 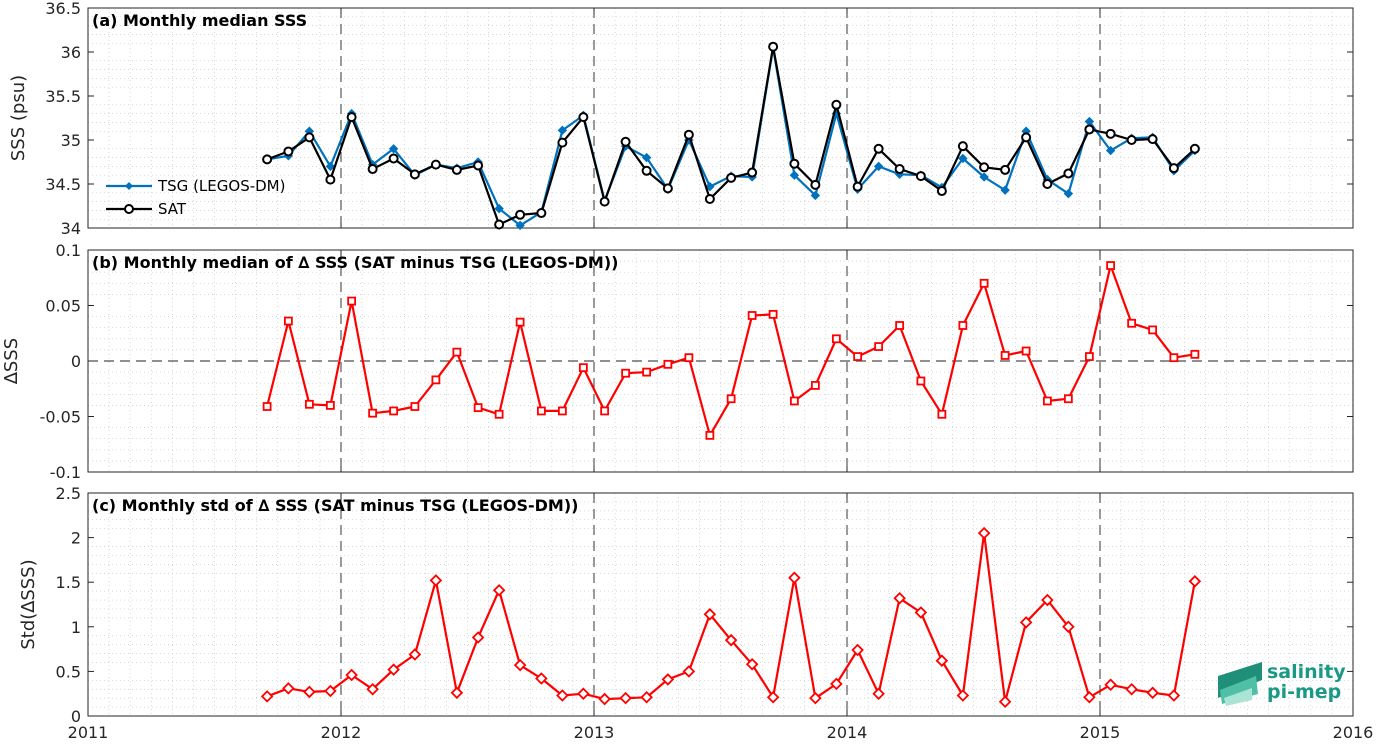 I want to click on legend-label: SAT, so click(x=172, y=209).